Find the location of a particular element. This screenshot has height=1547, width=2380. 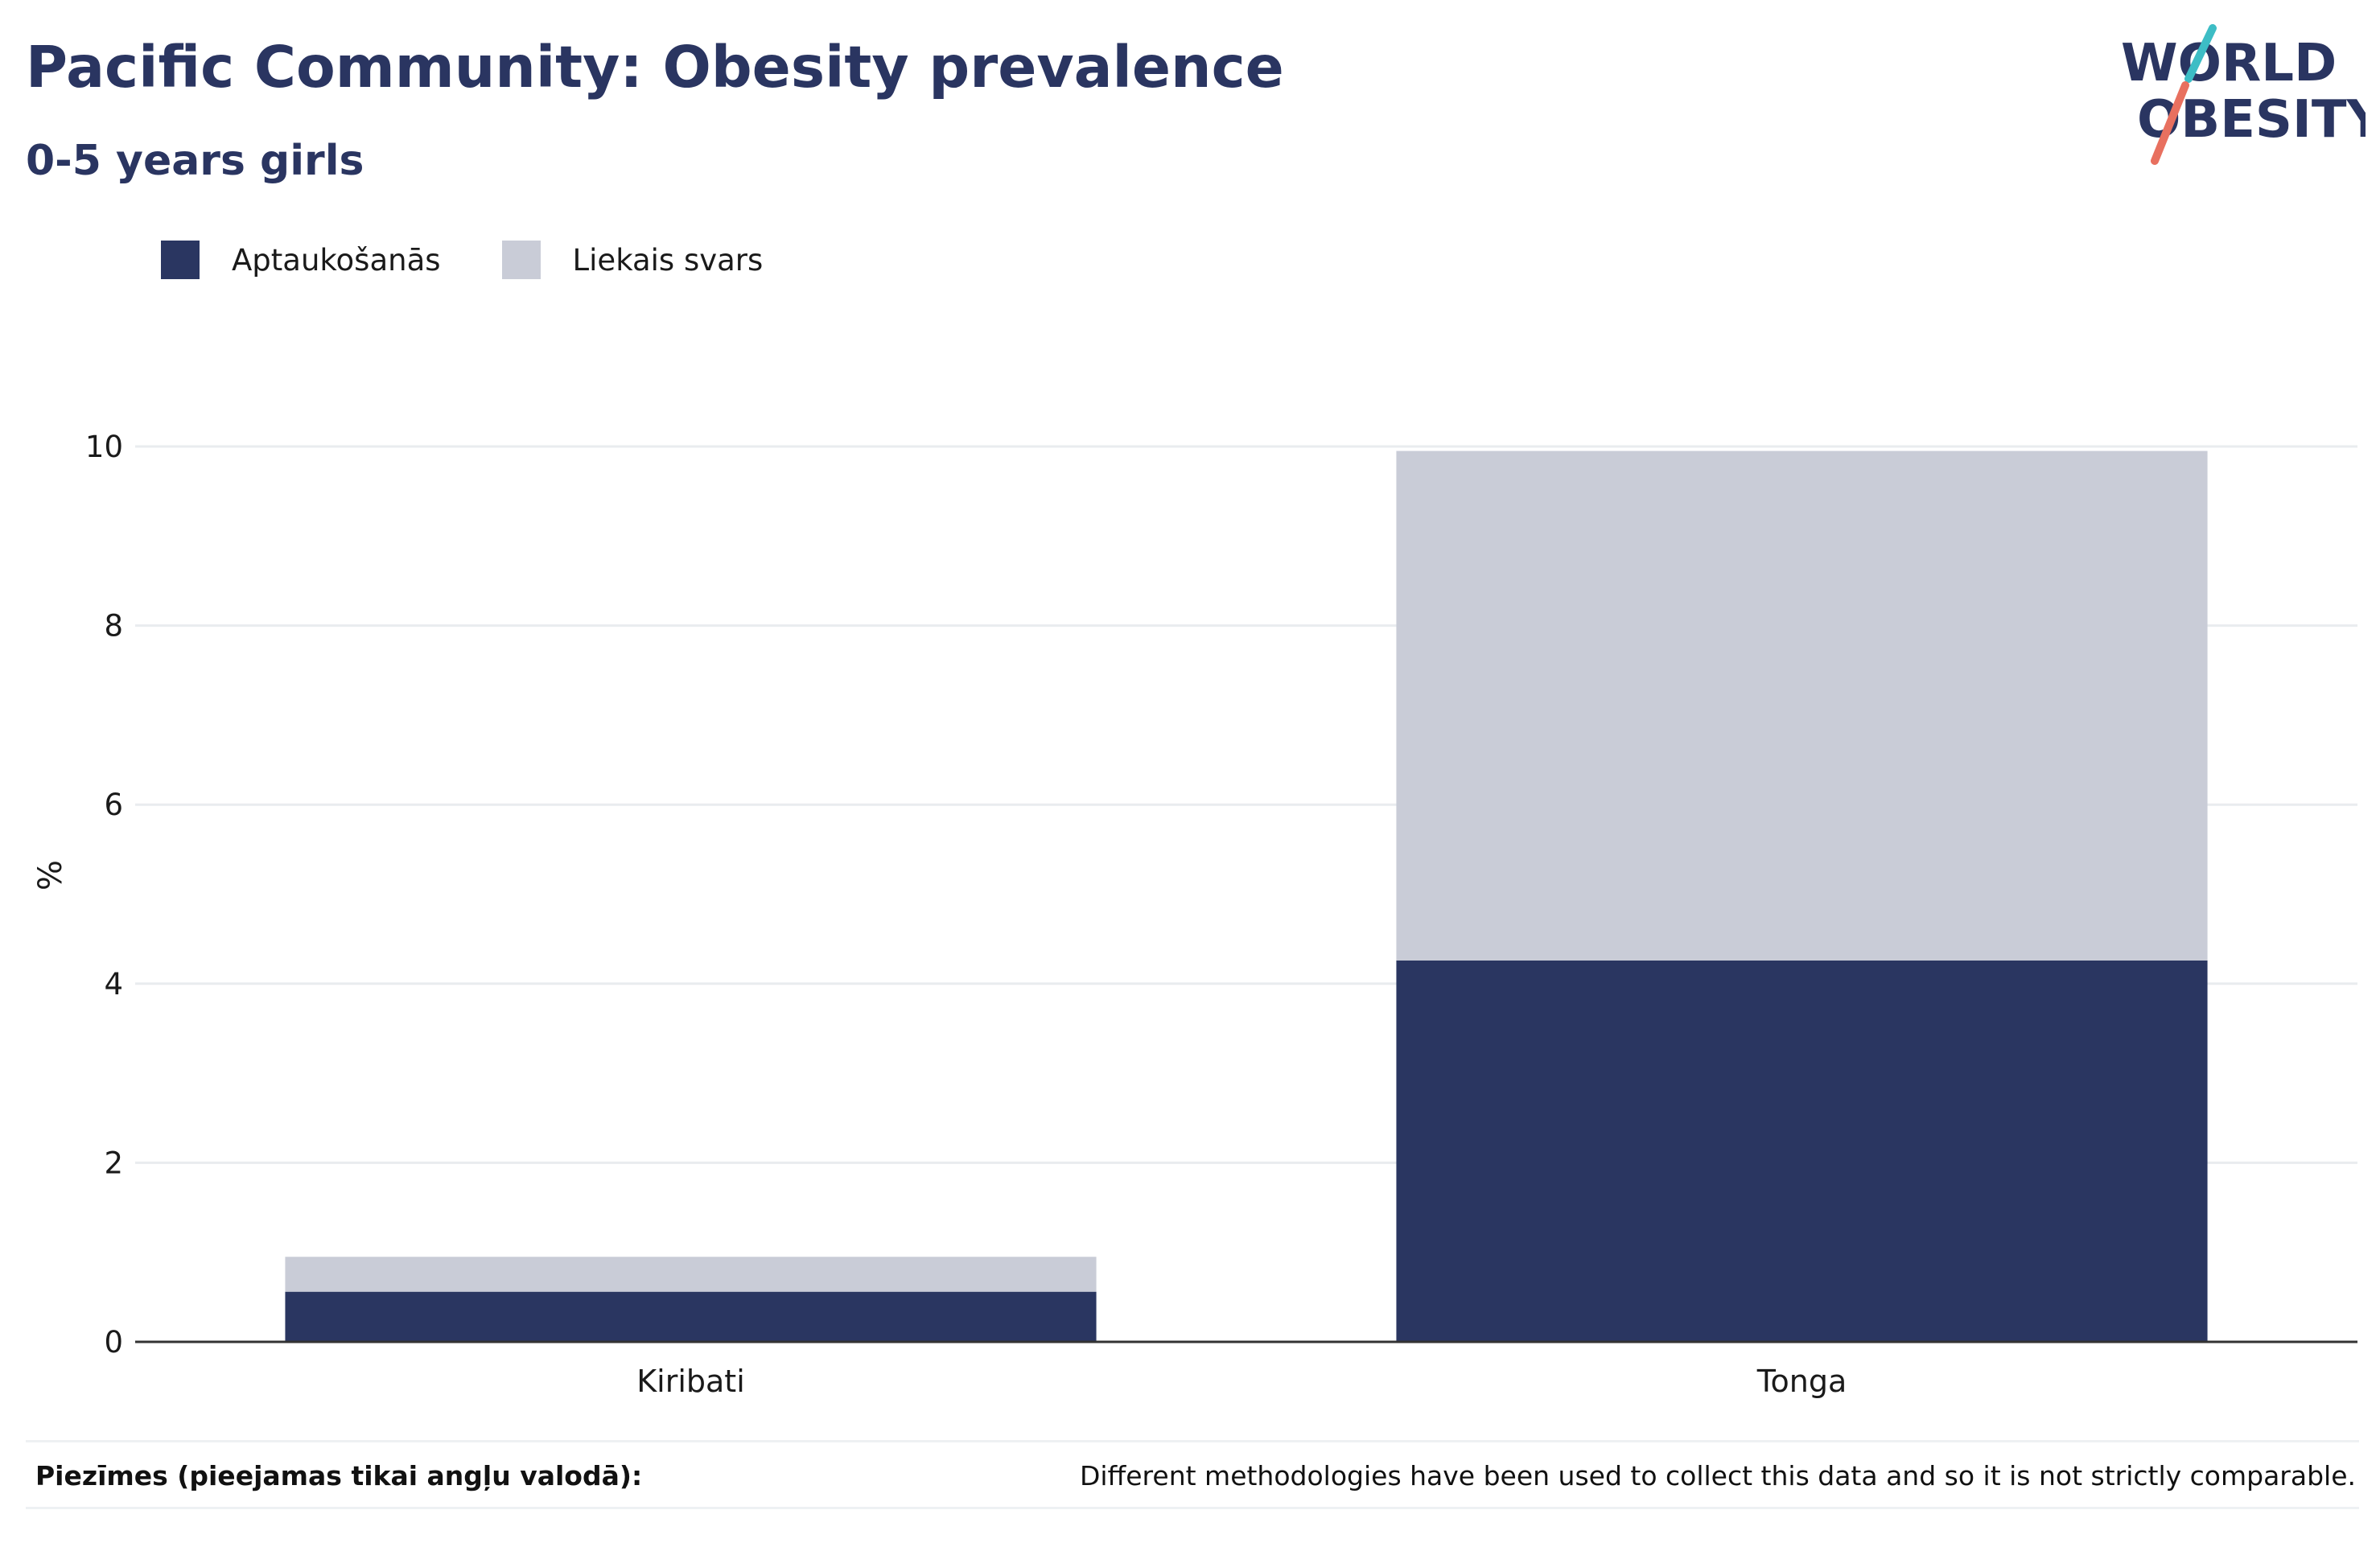

legend-swatch-overweight is located at coordinates (521, 260).